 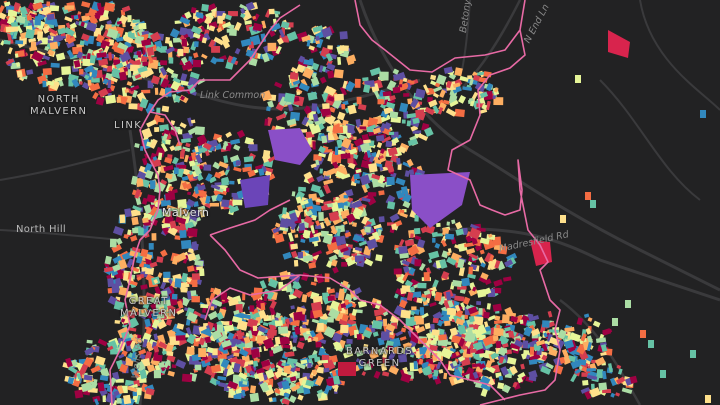 What do you see at coordinates (255, 191) in the screenshot?
I see `purple-area` at bounding box center [255, 191].